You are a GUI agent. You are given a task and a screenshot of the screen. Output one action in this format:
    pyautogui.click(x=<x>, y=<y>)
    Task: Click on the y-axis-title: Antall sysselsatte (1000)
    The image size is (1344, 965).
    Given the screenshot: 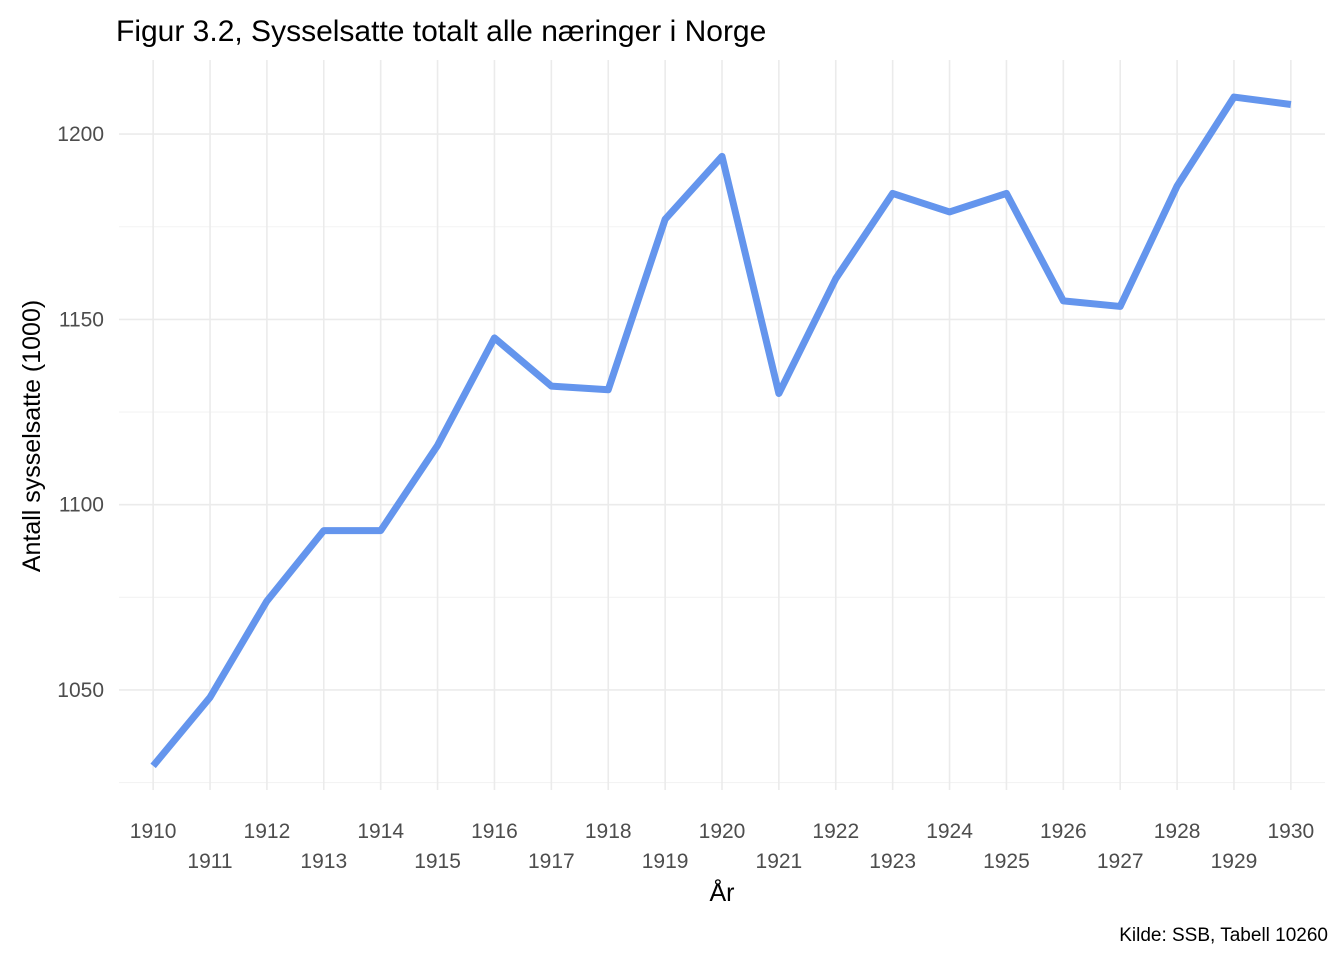 What is the action you would take?
    pyautogui.click(x=32, y=436)
    